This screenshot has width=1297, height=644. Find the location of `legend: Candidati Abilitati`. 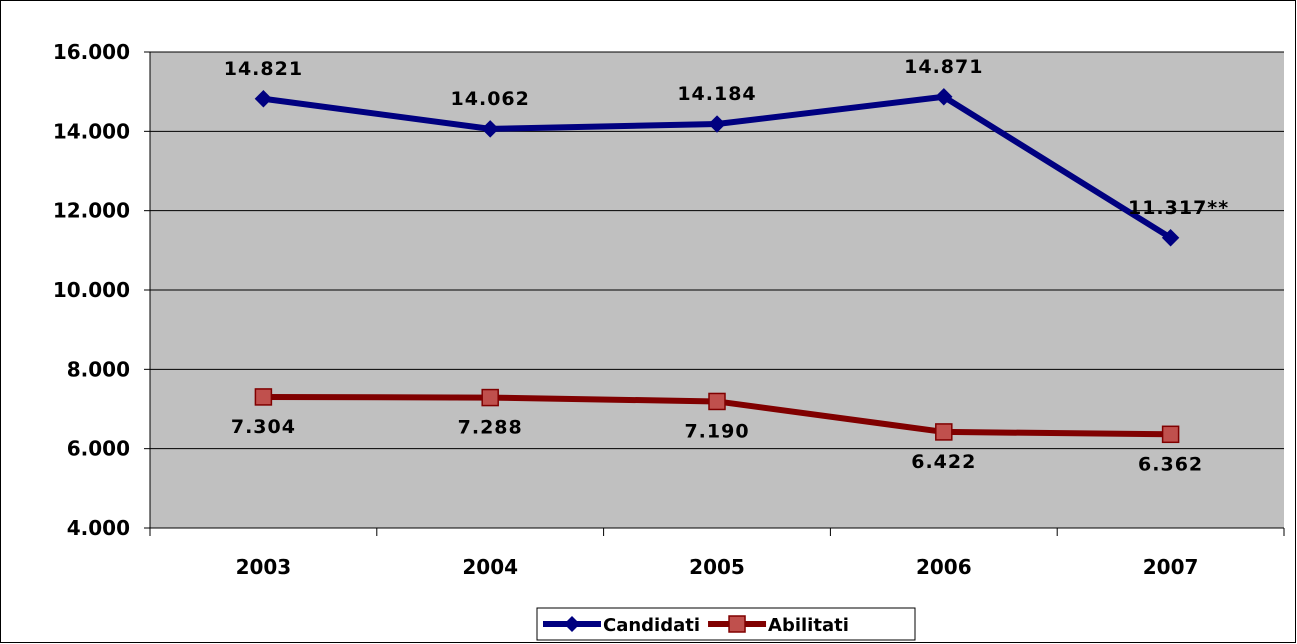

legend: Candidati Abilitati is located at coordinates (726, 624).